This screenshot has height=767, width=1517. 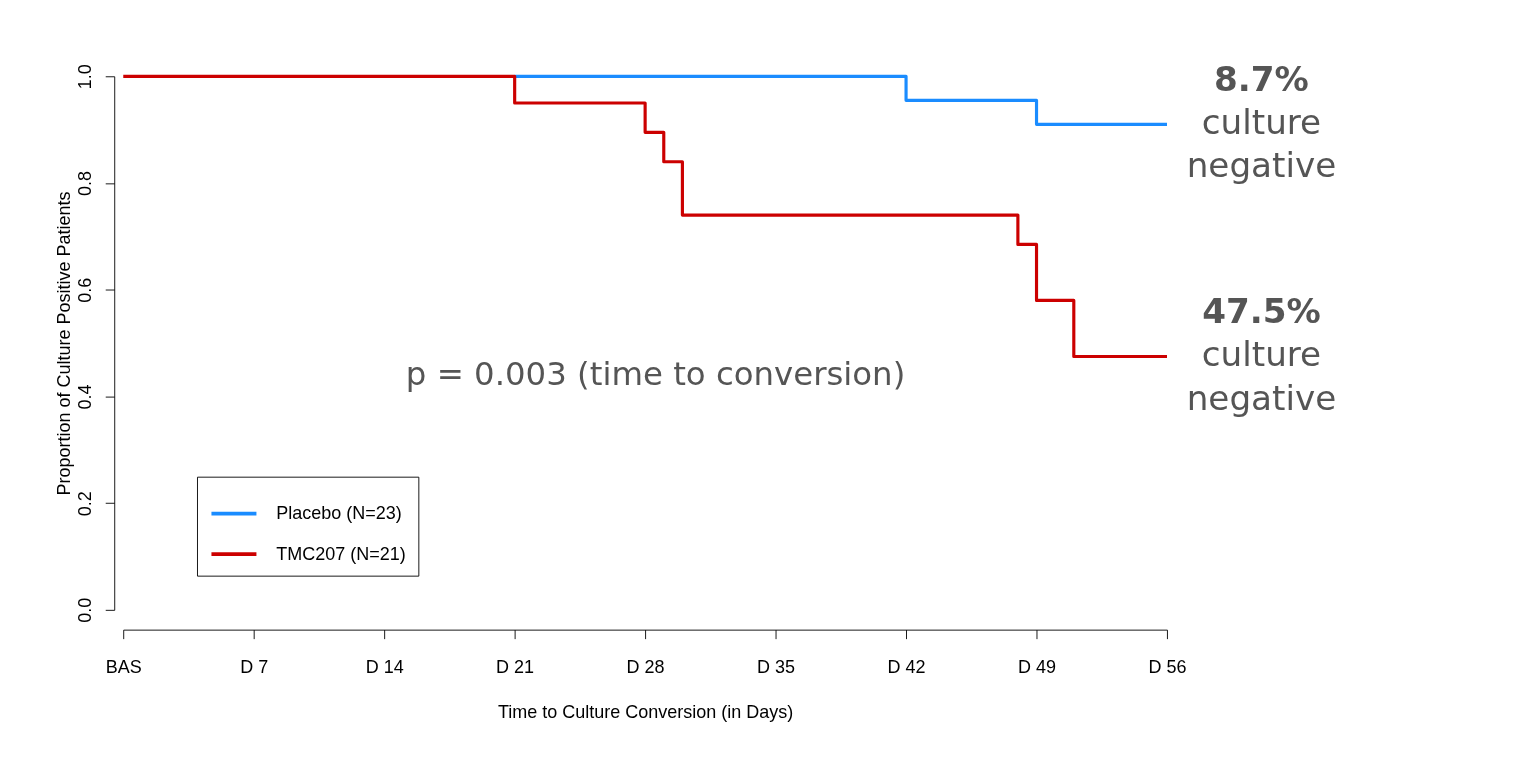 What do you see at coordinates (645, 667) in the screenshot?
I see `x-tick-label: D 28` at bounding box center [645, 667].